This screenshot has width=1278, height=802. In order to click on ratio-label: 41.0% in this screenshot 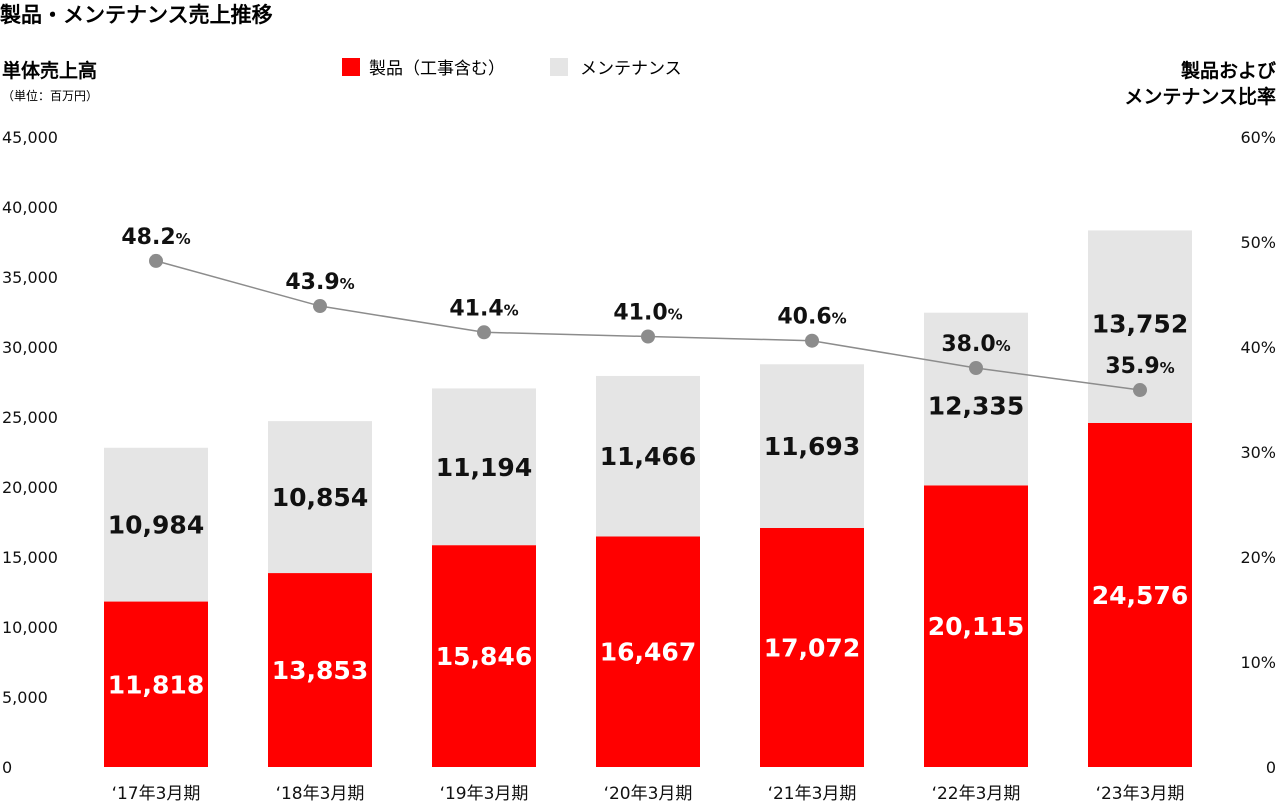, I will do `click(647, 313)`.